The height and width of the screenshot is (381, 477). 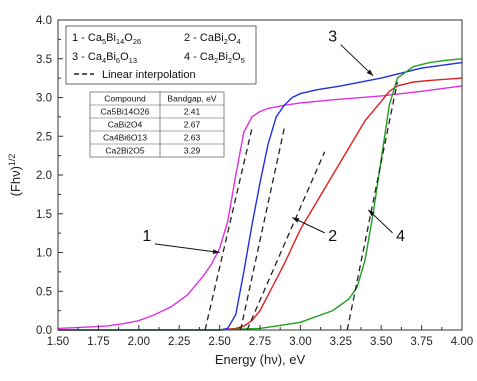 I want to click on legend-entry-3: 3 - Ca4Bi6O13, so click(x=104, y=58).